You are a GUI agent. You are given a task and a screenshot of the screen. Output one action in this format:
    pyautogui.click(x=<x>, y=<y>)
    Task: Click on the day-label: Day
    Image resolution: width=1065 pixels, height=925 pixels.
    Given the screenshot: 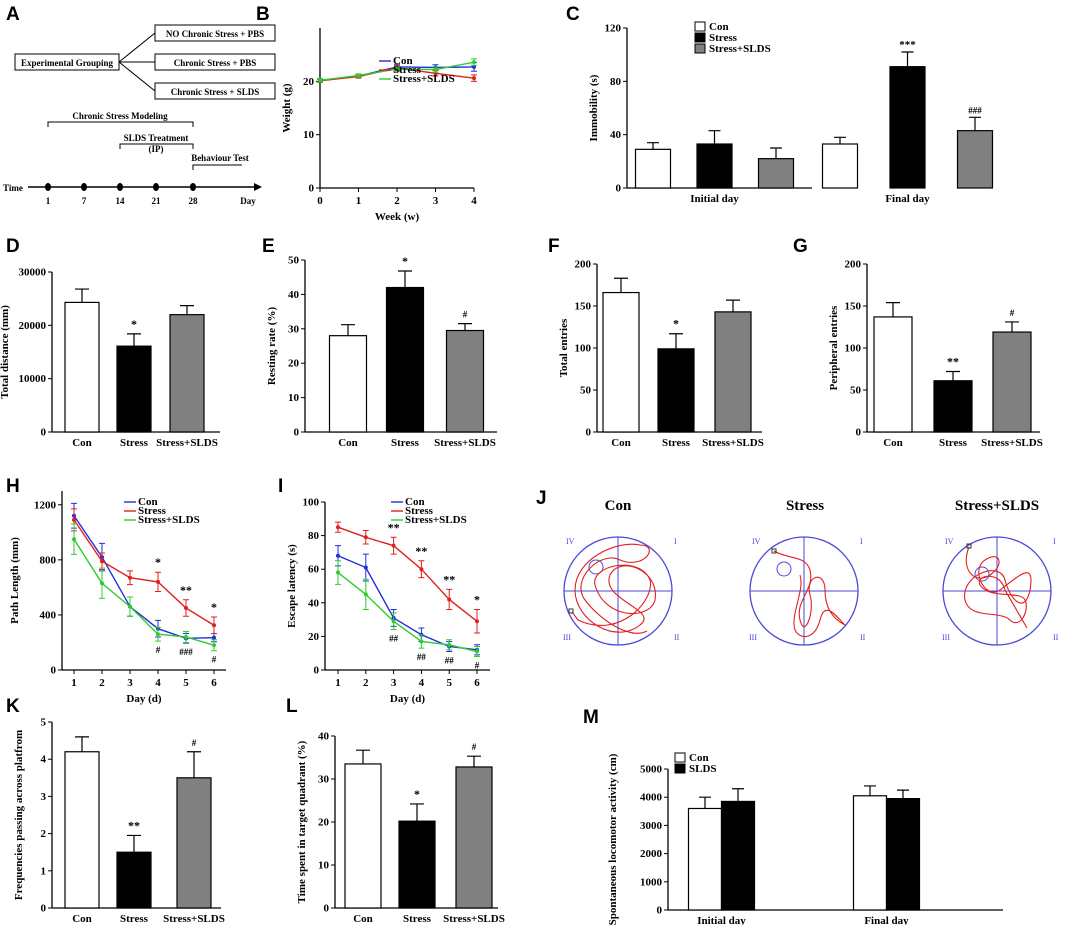 What is the action you would take?
    pyautogui.click(x=248, y=201)
    